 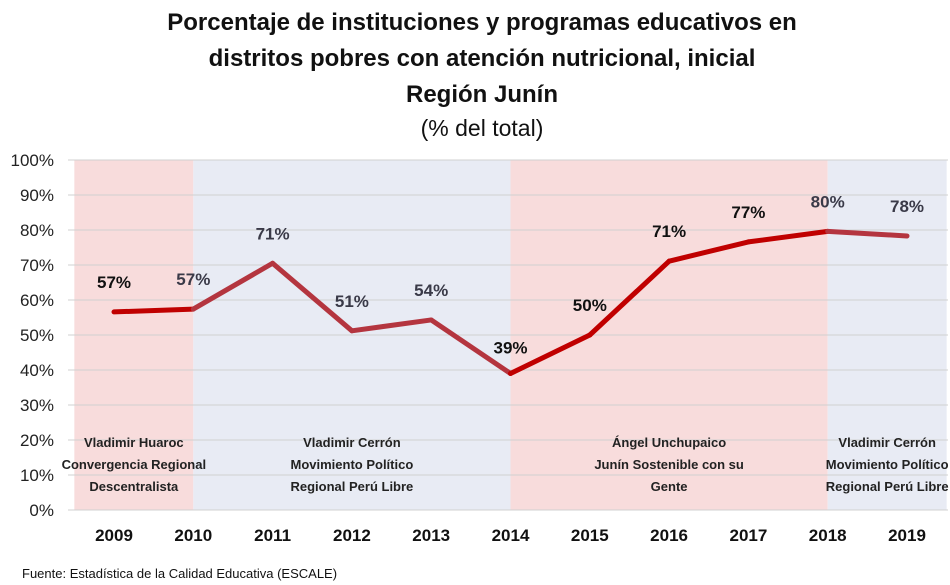 What do you see at coordinates (431, 290) in the screenshot?
I see `data-label: 54%` at bounding box center [431, 290].